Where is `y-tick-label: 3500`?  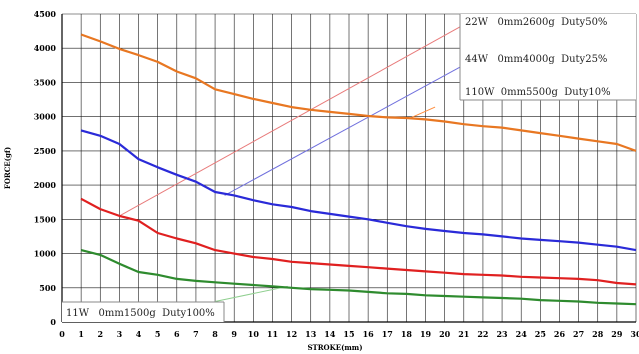
y-tick-label: 3500 is located at coordinates (45, 82).